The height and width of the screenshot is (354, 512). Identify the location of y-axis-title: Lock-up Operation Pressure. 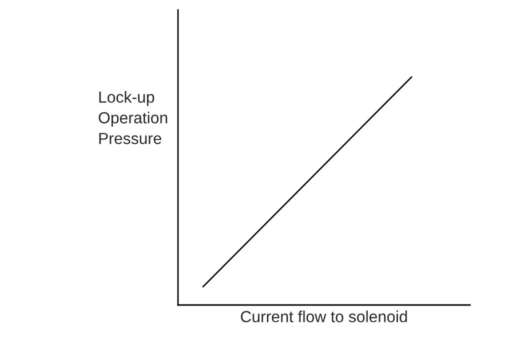
(133, 117).